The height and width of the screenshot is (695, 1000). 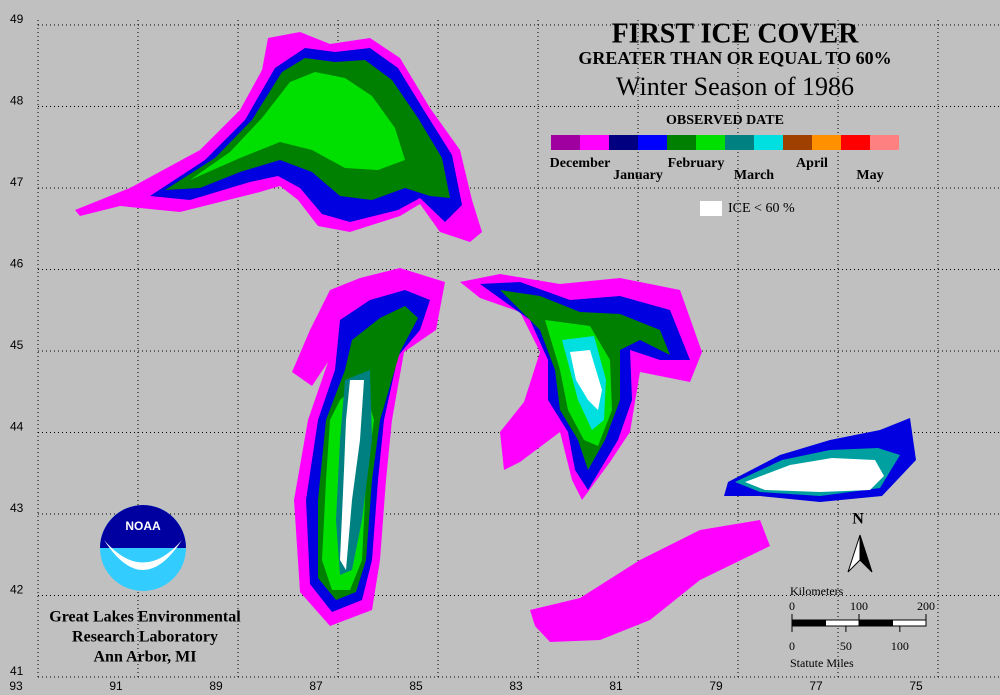 I want to click on mile-tick-label: 0, so click(x=792, y=646).